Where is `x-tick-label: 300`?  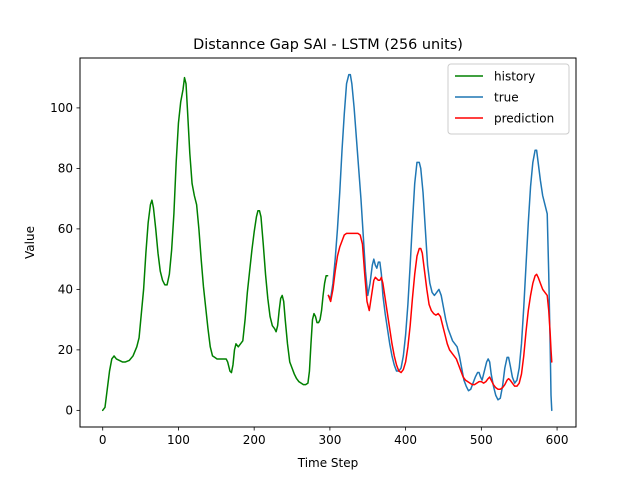
x-tick-label: 300 is located at coordinates (329, 440).